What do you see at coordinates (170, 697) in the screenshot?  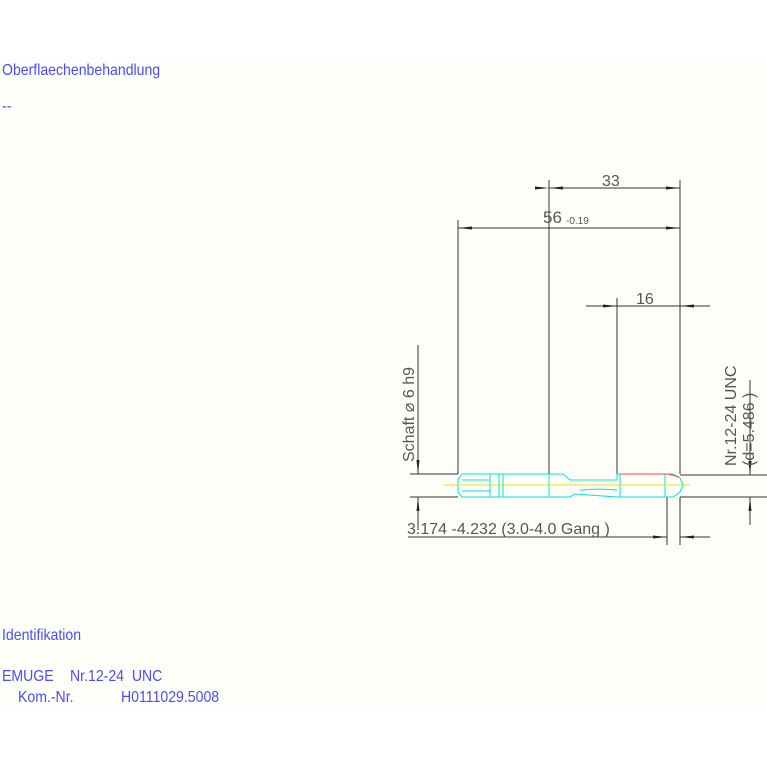 I see `kom-nr-value: H0111029.5008` at bounding box center [170, 697].